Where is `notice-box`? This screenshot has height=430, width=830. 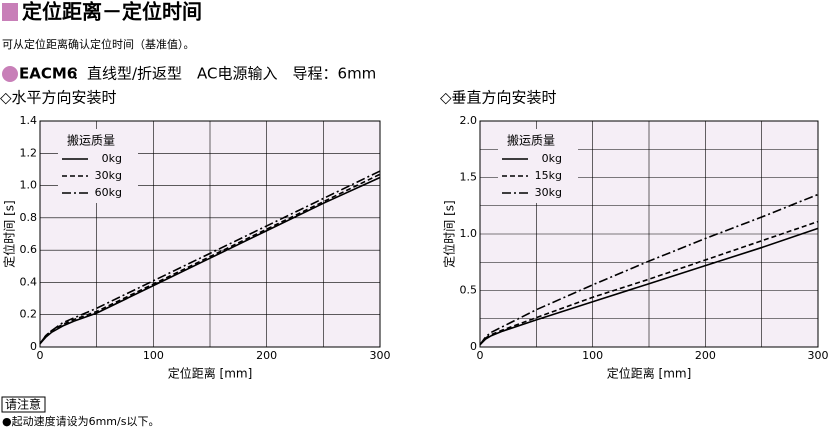
notice-box is located at coordinates (23, 404).